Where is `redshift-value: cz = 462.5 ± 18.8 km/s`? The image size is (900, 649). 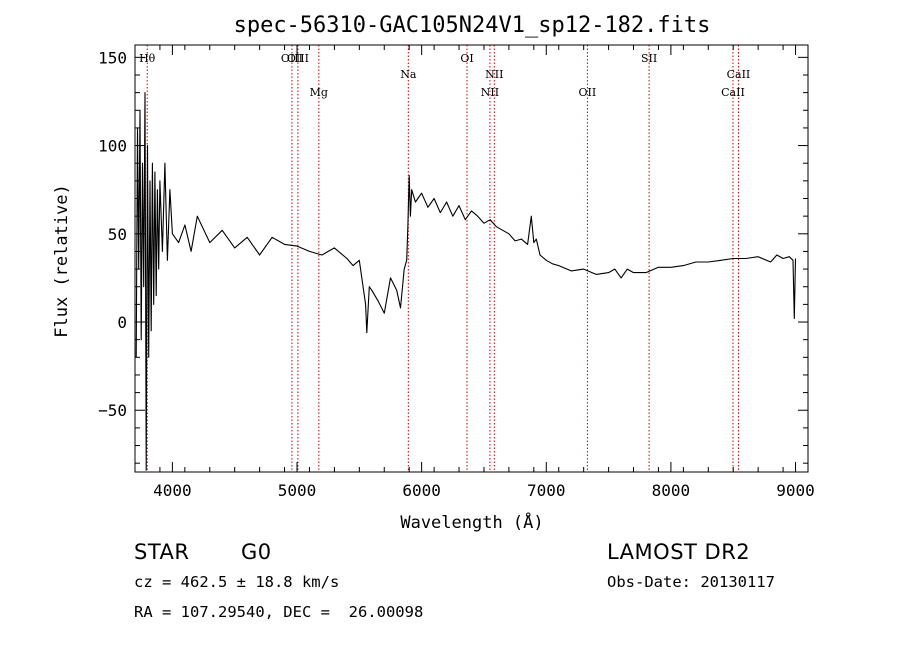 redshift-value: cz = 462.5 ± 18.8 km/s is located at coordinates (237, 582).